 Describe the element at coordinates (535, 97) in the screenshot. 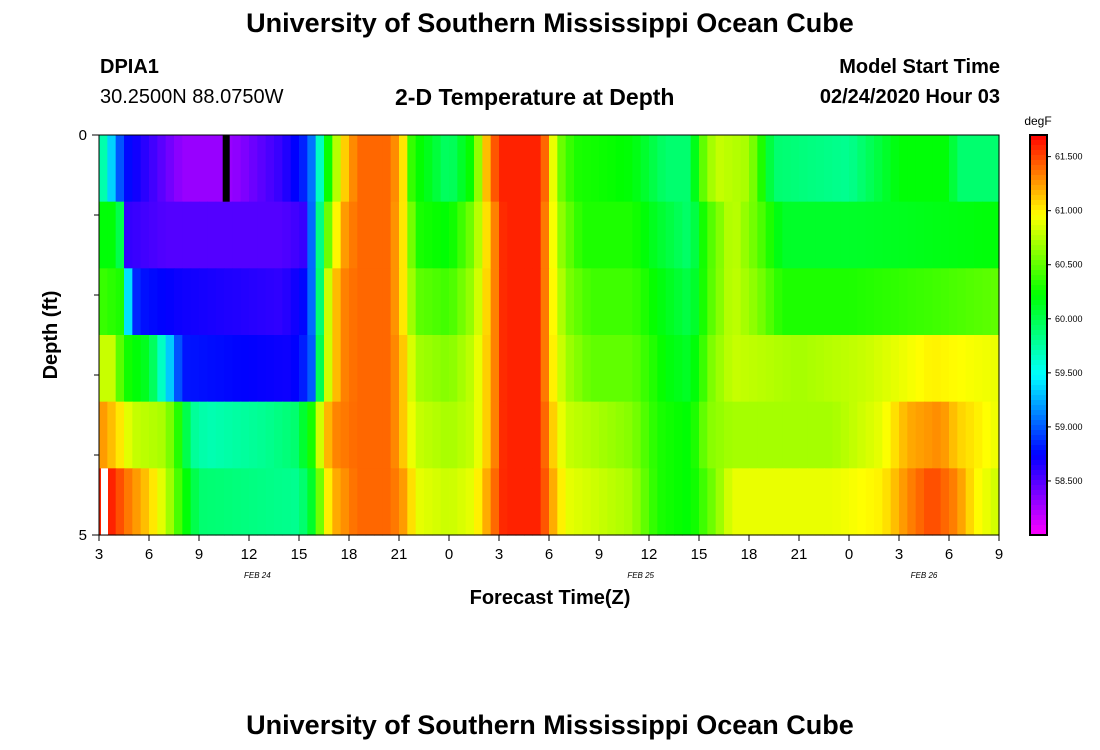

I see `plot-title: 2-D Temperature at Depth` at that location.